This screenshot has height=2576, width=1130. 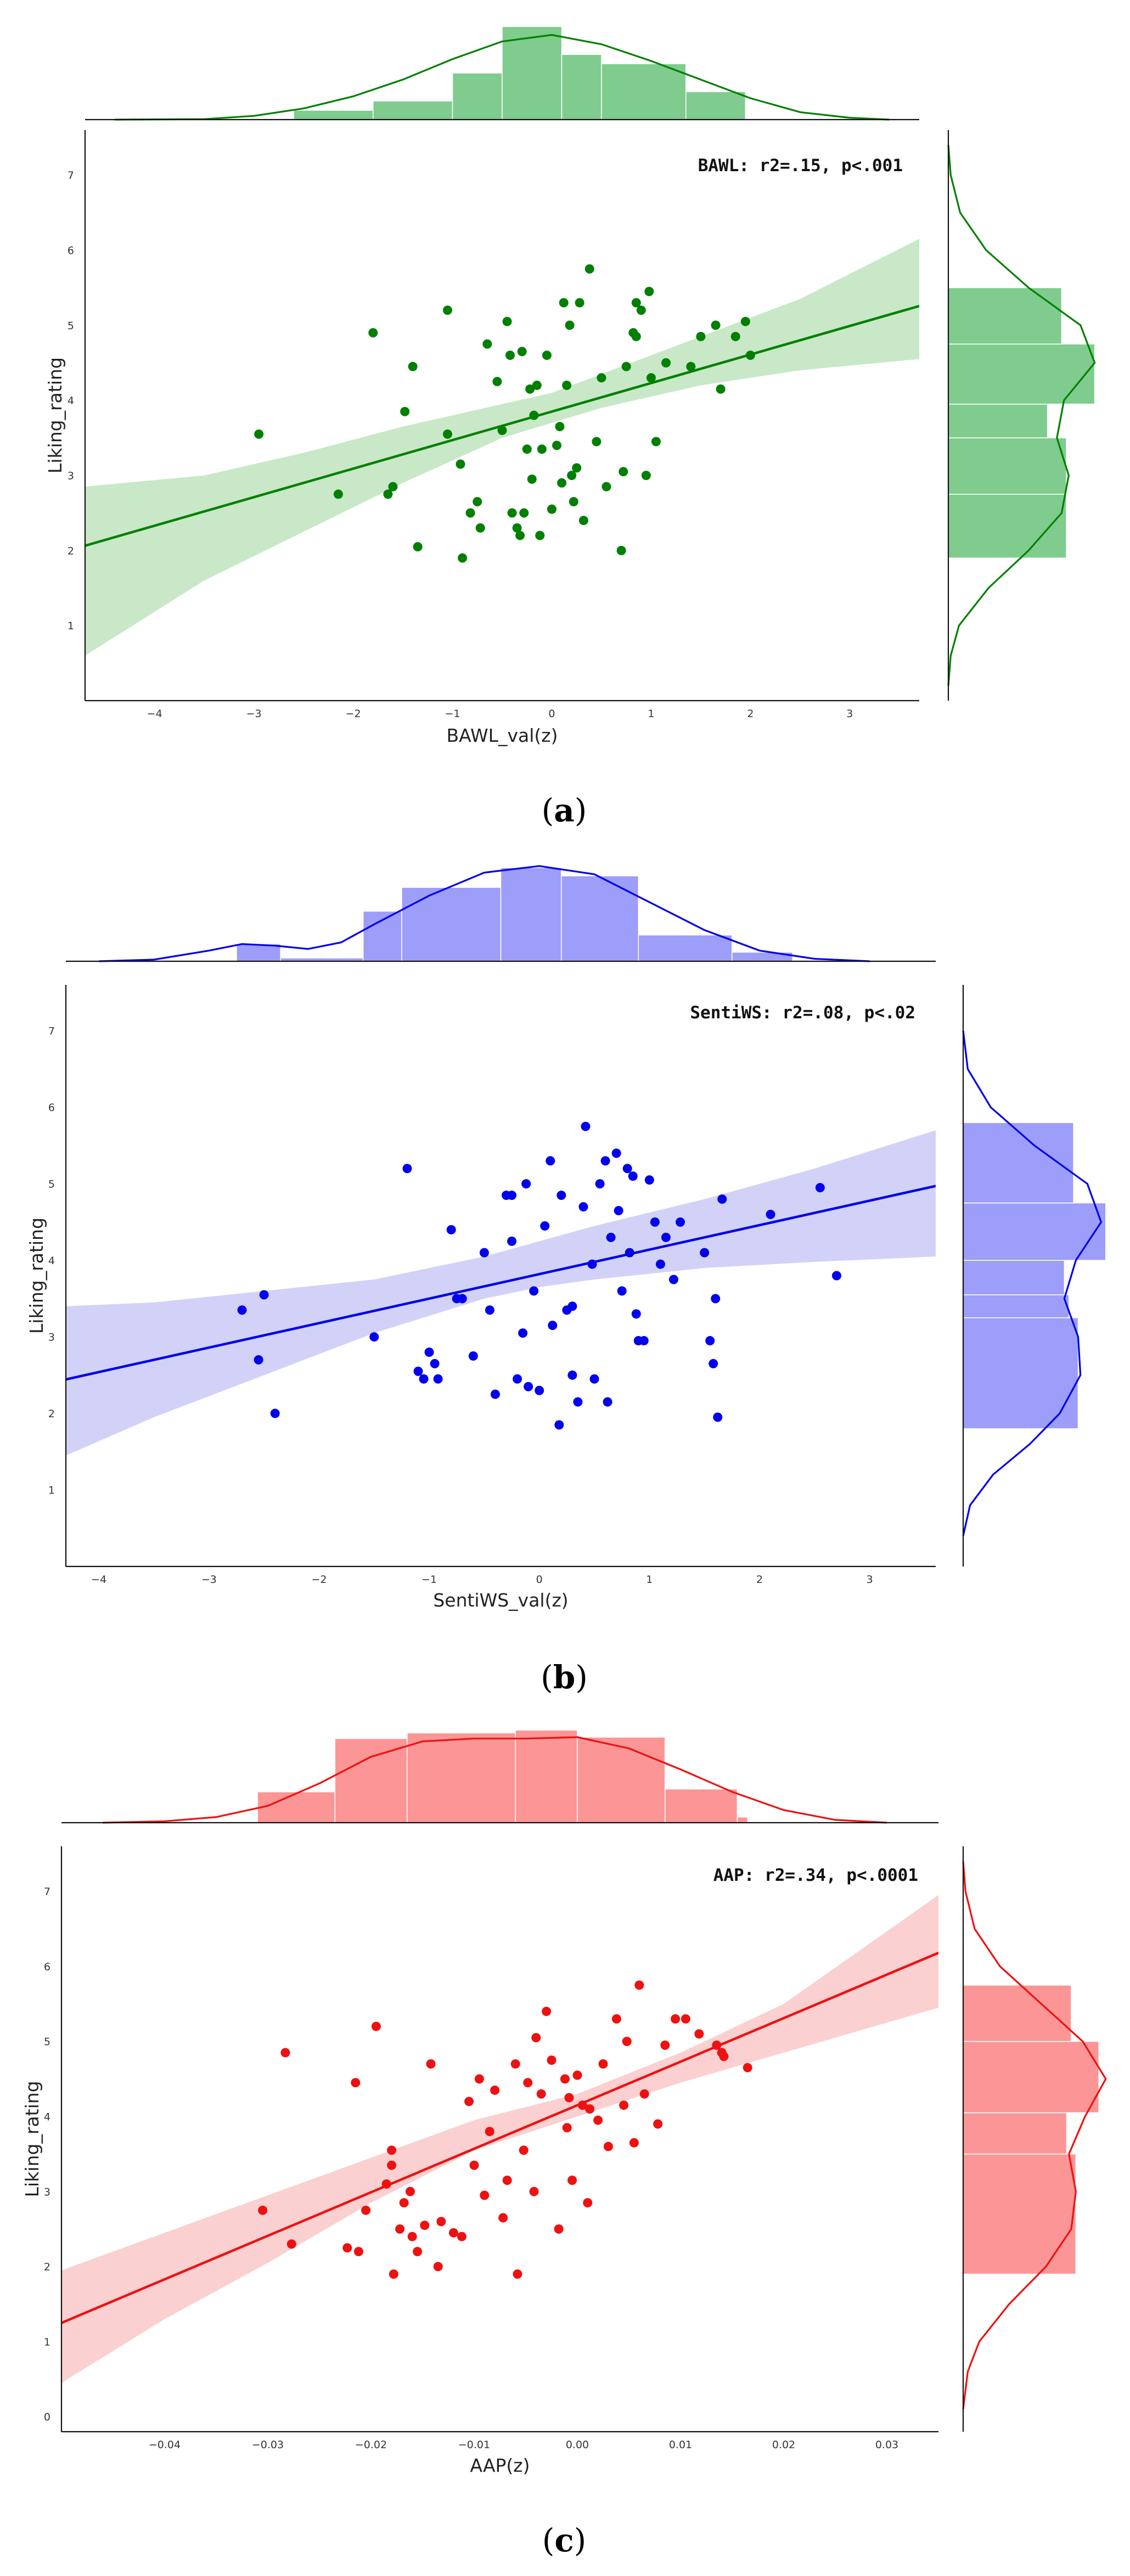 What do you see at coordinates (71, 551) in the screenshot?
I see `y-tick-label: 2` at bounding box center [71, 551].